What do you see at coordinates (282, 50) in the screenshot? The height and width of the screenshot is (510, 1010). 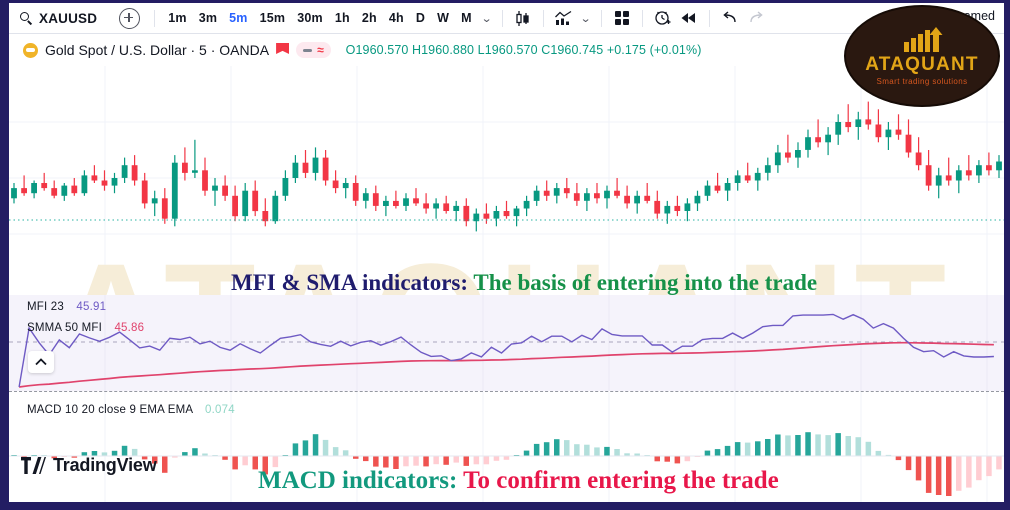 I see `red-flag-icon` at bounding box center [282, 50].